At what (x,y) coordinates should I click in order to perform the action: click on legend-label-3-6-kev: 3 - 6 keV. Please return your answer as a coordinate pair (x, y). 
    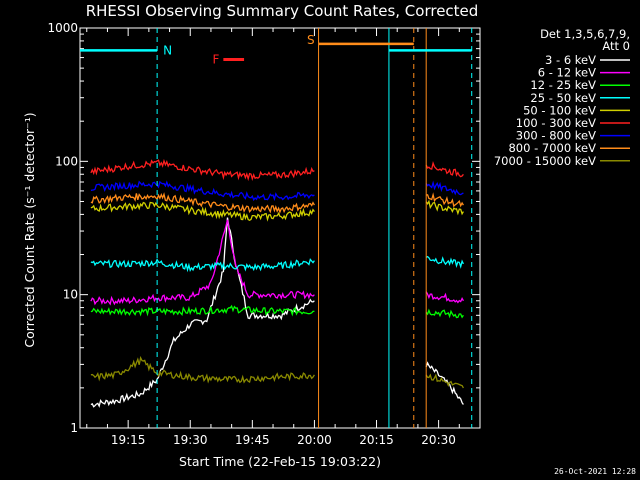
    Looking at the image, I should click on (570, 60).